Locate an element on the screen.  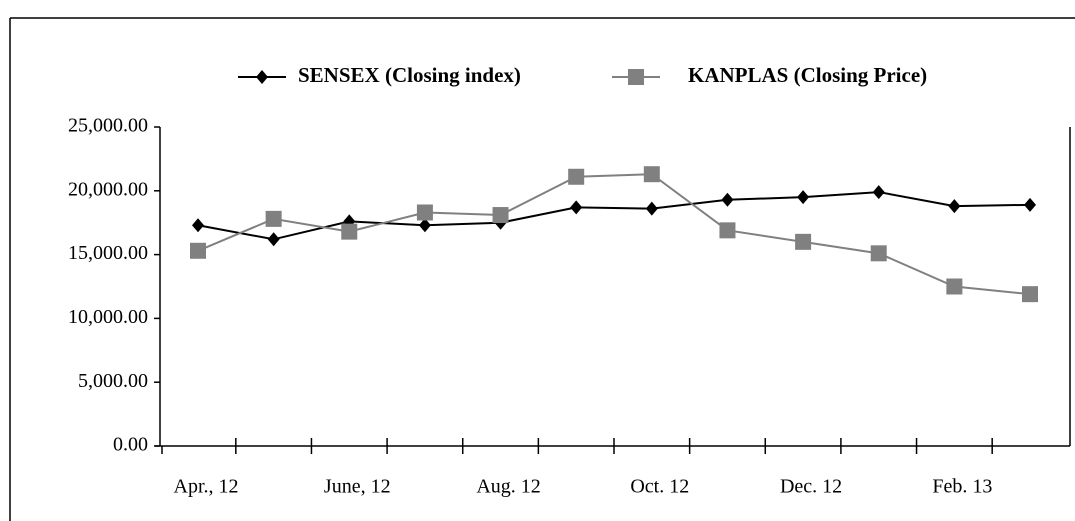
y-tick-label: 10,000.00 is located at coordinates (108, 317).